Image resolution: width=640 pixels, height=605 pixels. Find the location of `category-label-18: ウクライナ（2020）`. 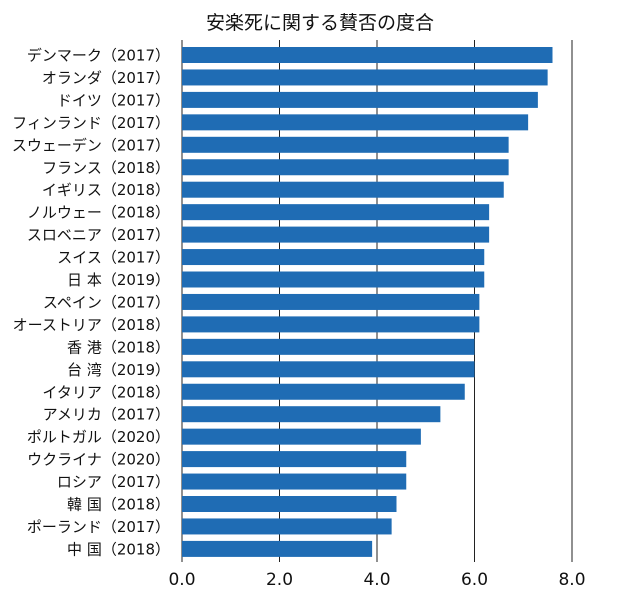

category-label-18: ウクライナ（2020） is located at coordinates (98, 460).